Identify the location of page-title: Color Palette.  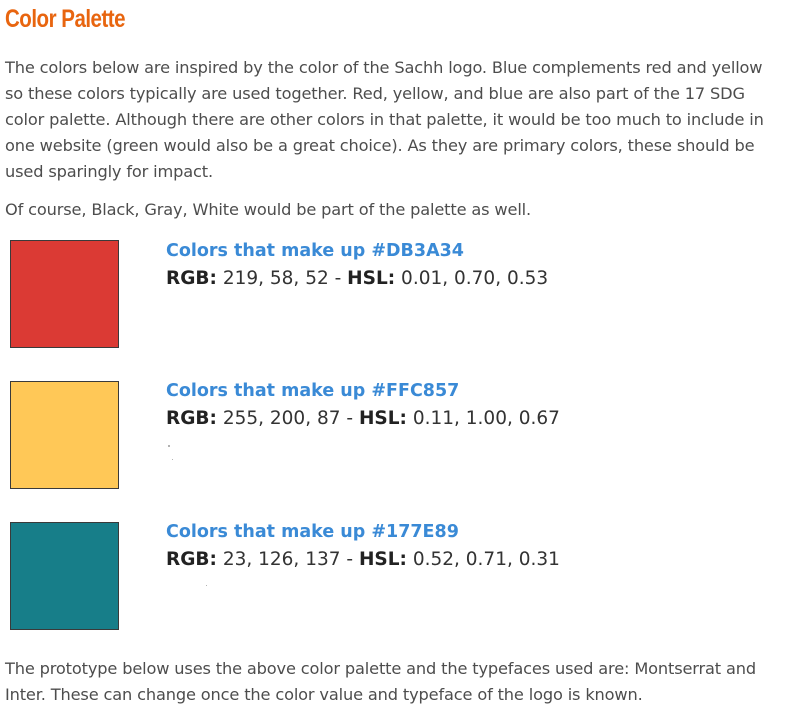
(65, 19).